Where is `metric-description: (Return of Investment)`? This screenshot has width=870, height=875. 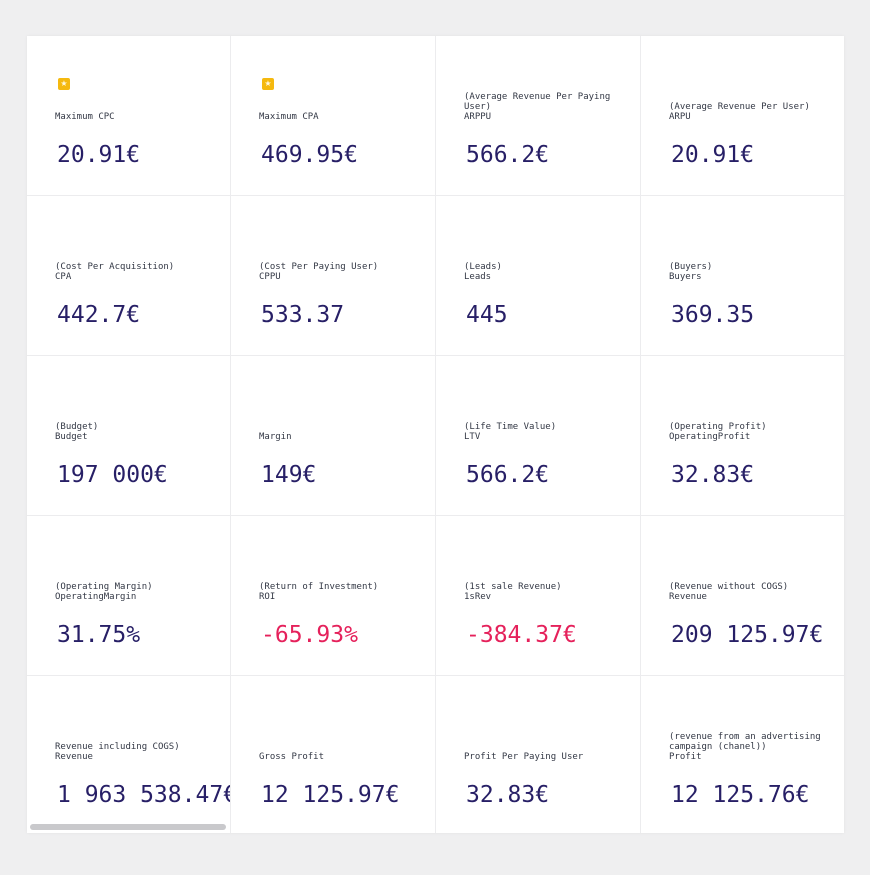 metric-description: (Return of Investment) is located at coordinates (319, 587).